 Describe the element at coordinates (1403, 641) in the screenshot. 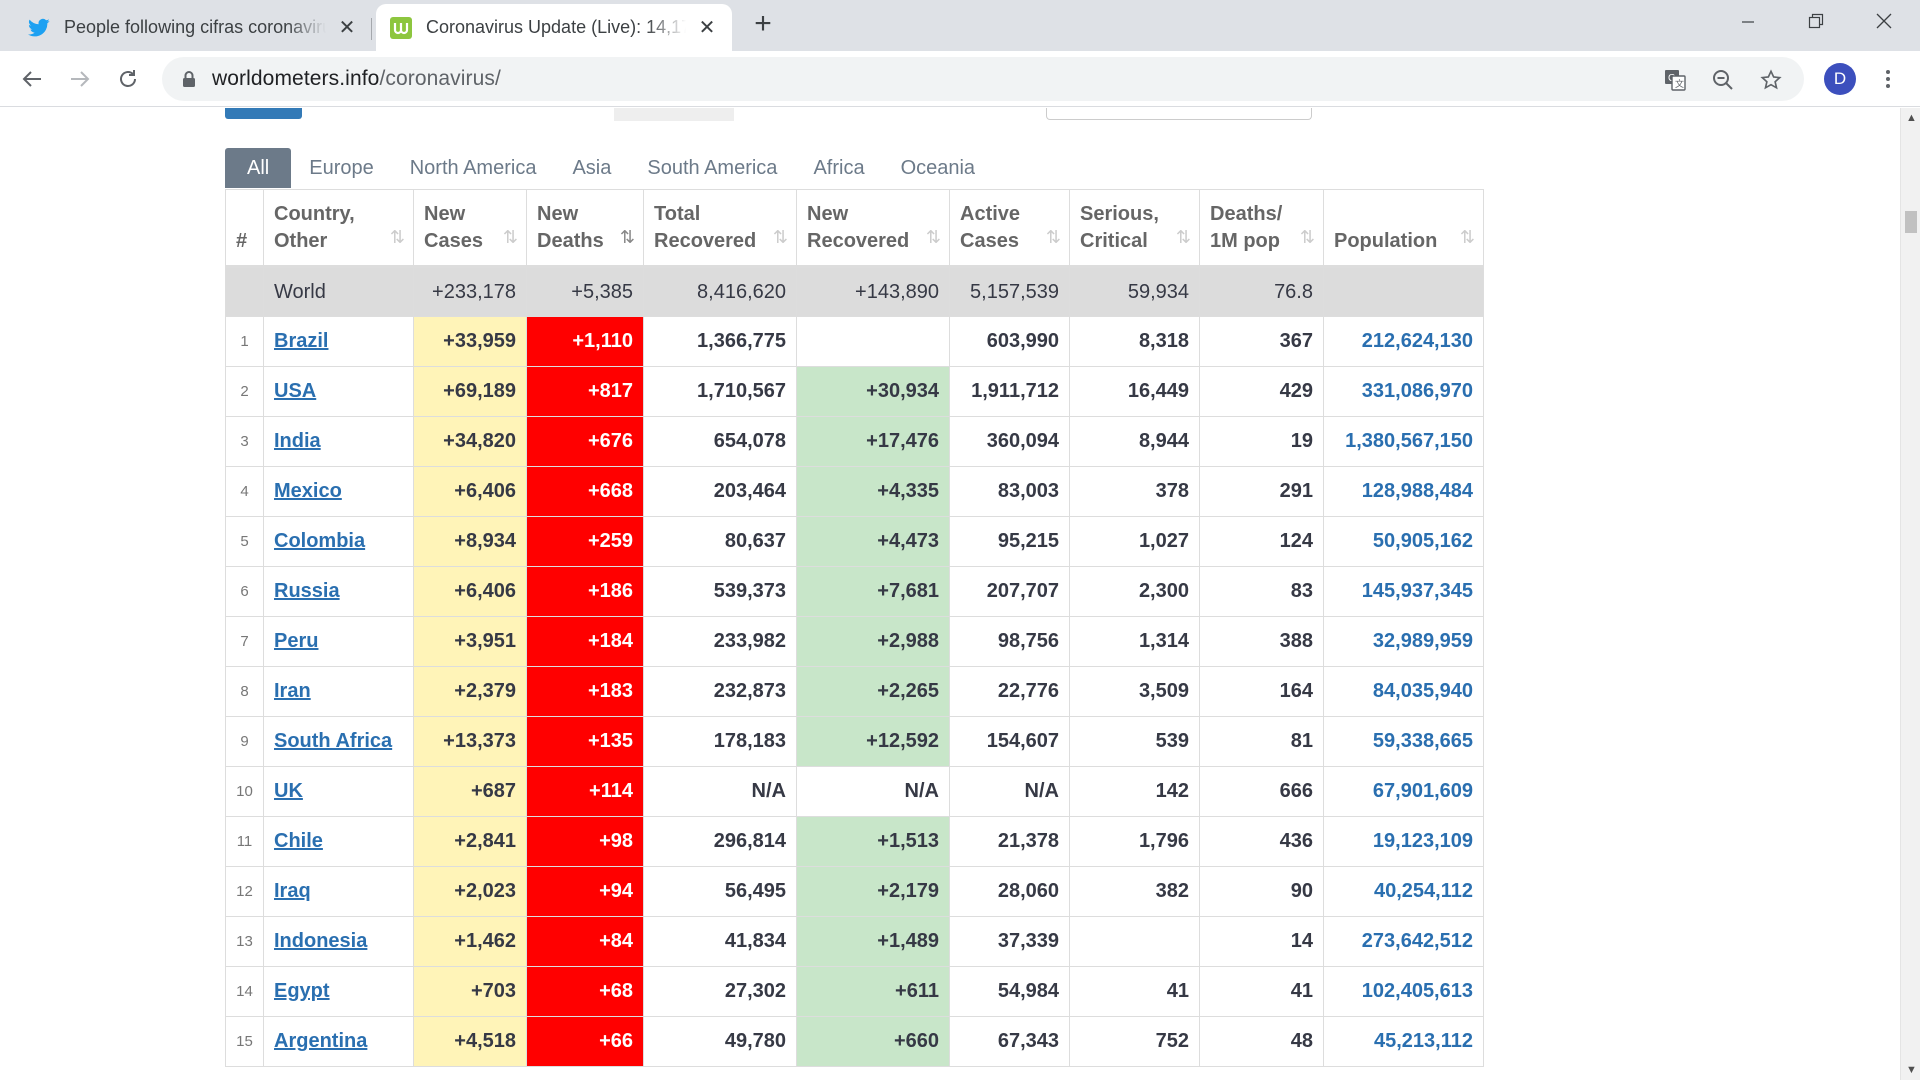

I see `population-cell: 32,989,959` at that location.